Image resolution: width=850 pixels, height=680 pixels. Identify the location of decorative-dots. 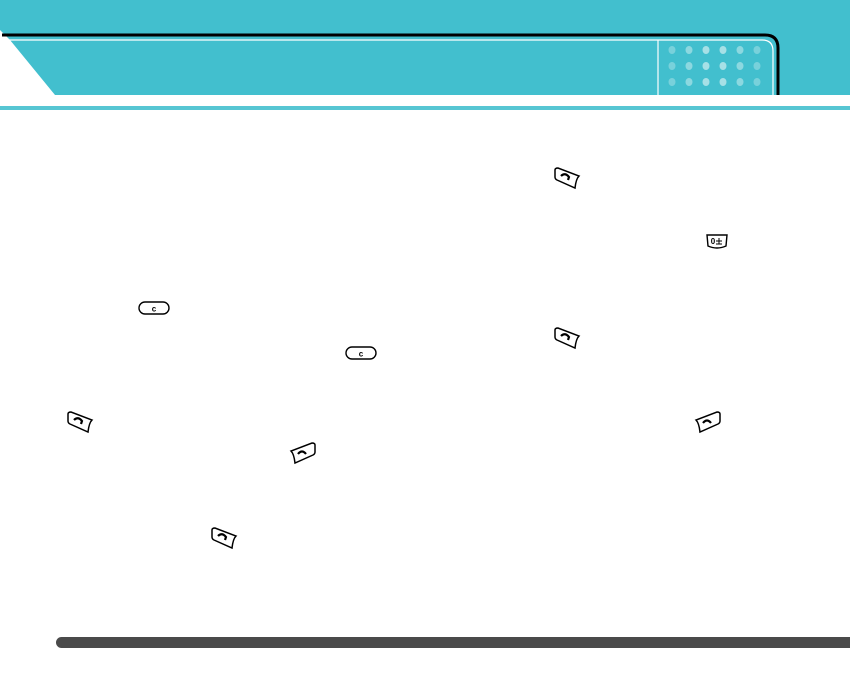
(714, 66).